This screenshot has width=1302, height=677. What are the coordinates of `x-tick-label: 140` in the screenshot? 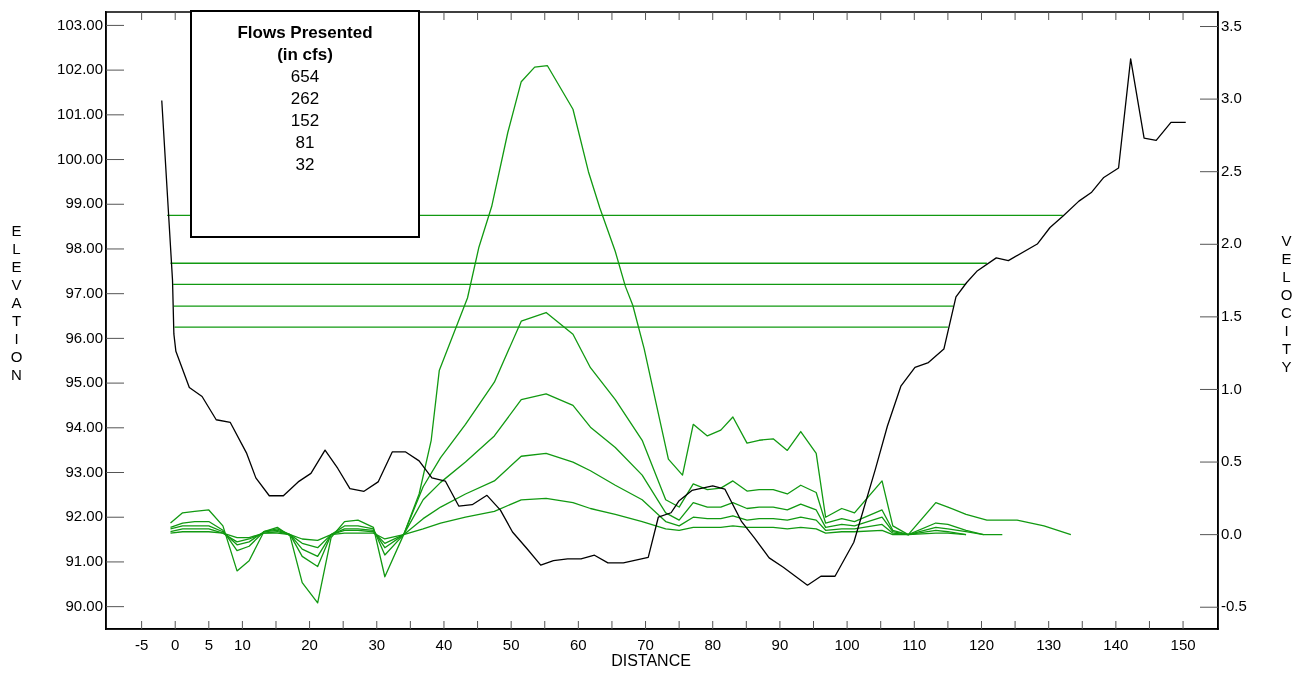 It's located at (1116, 645).